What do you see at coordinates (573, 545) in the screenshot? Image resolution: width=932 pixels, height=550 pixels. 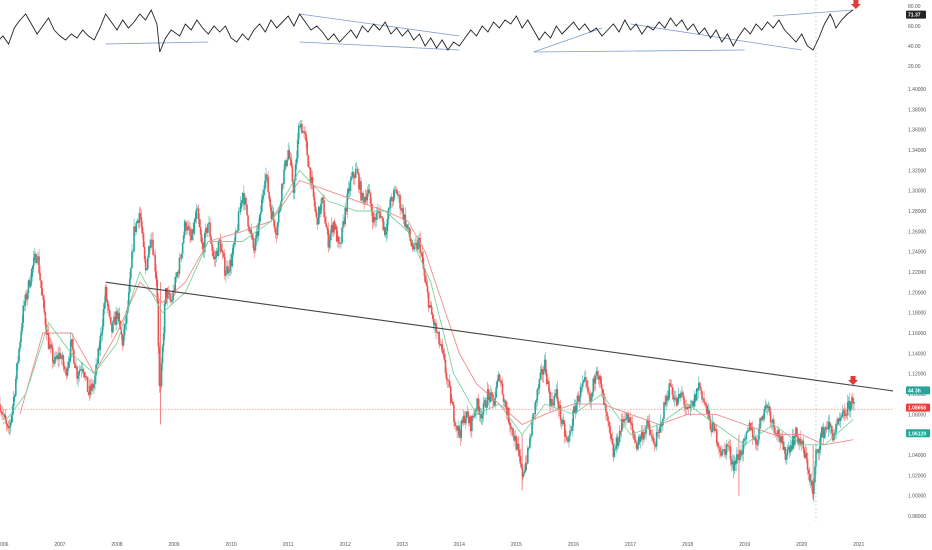 I see `x-tick-label: 2016` at bounding box center [573, 545].